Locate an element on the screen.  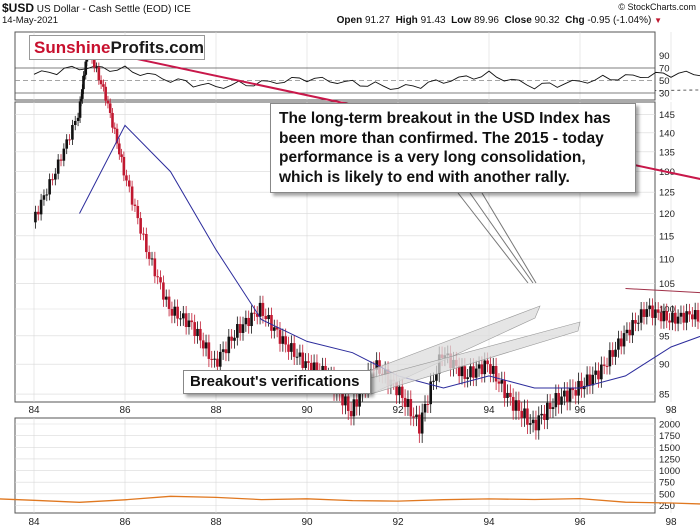
rsi-line is located at coordinates (366, 77).